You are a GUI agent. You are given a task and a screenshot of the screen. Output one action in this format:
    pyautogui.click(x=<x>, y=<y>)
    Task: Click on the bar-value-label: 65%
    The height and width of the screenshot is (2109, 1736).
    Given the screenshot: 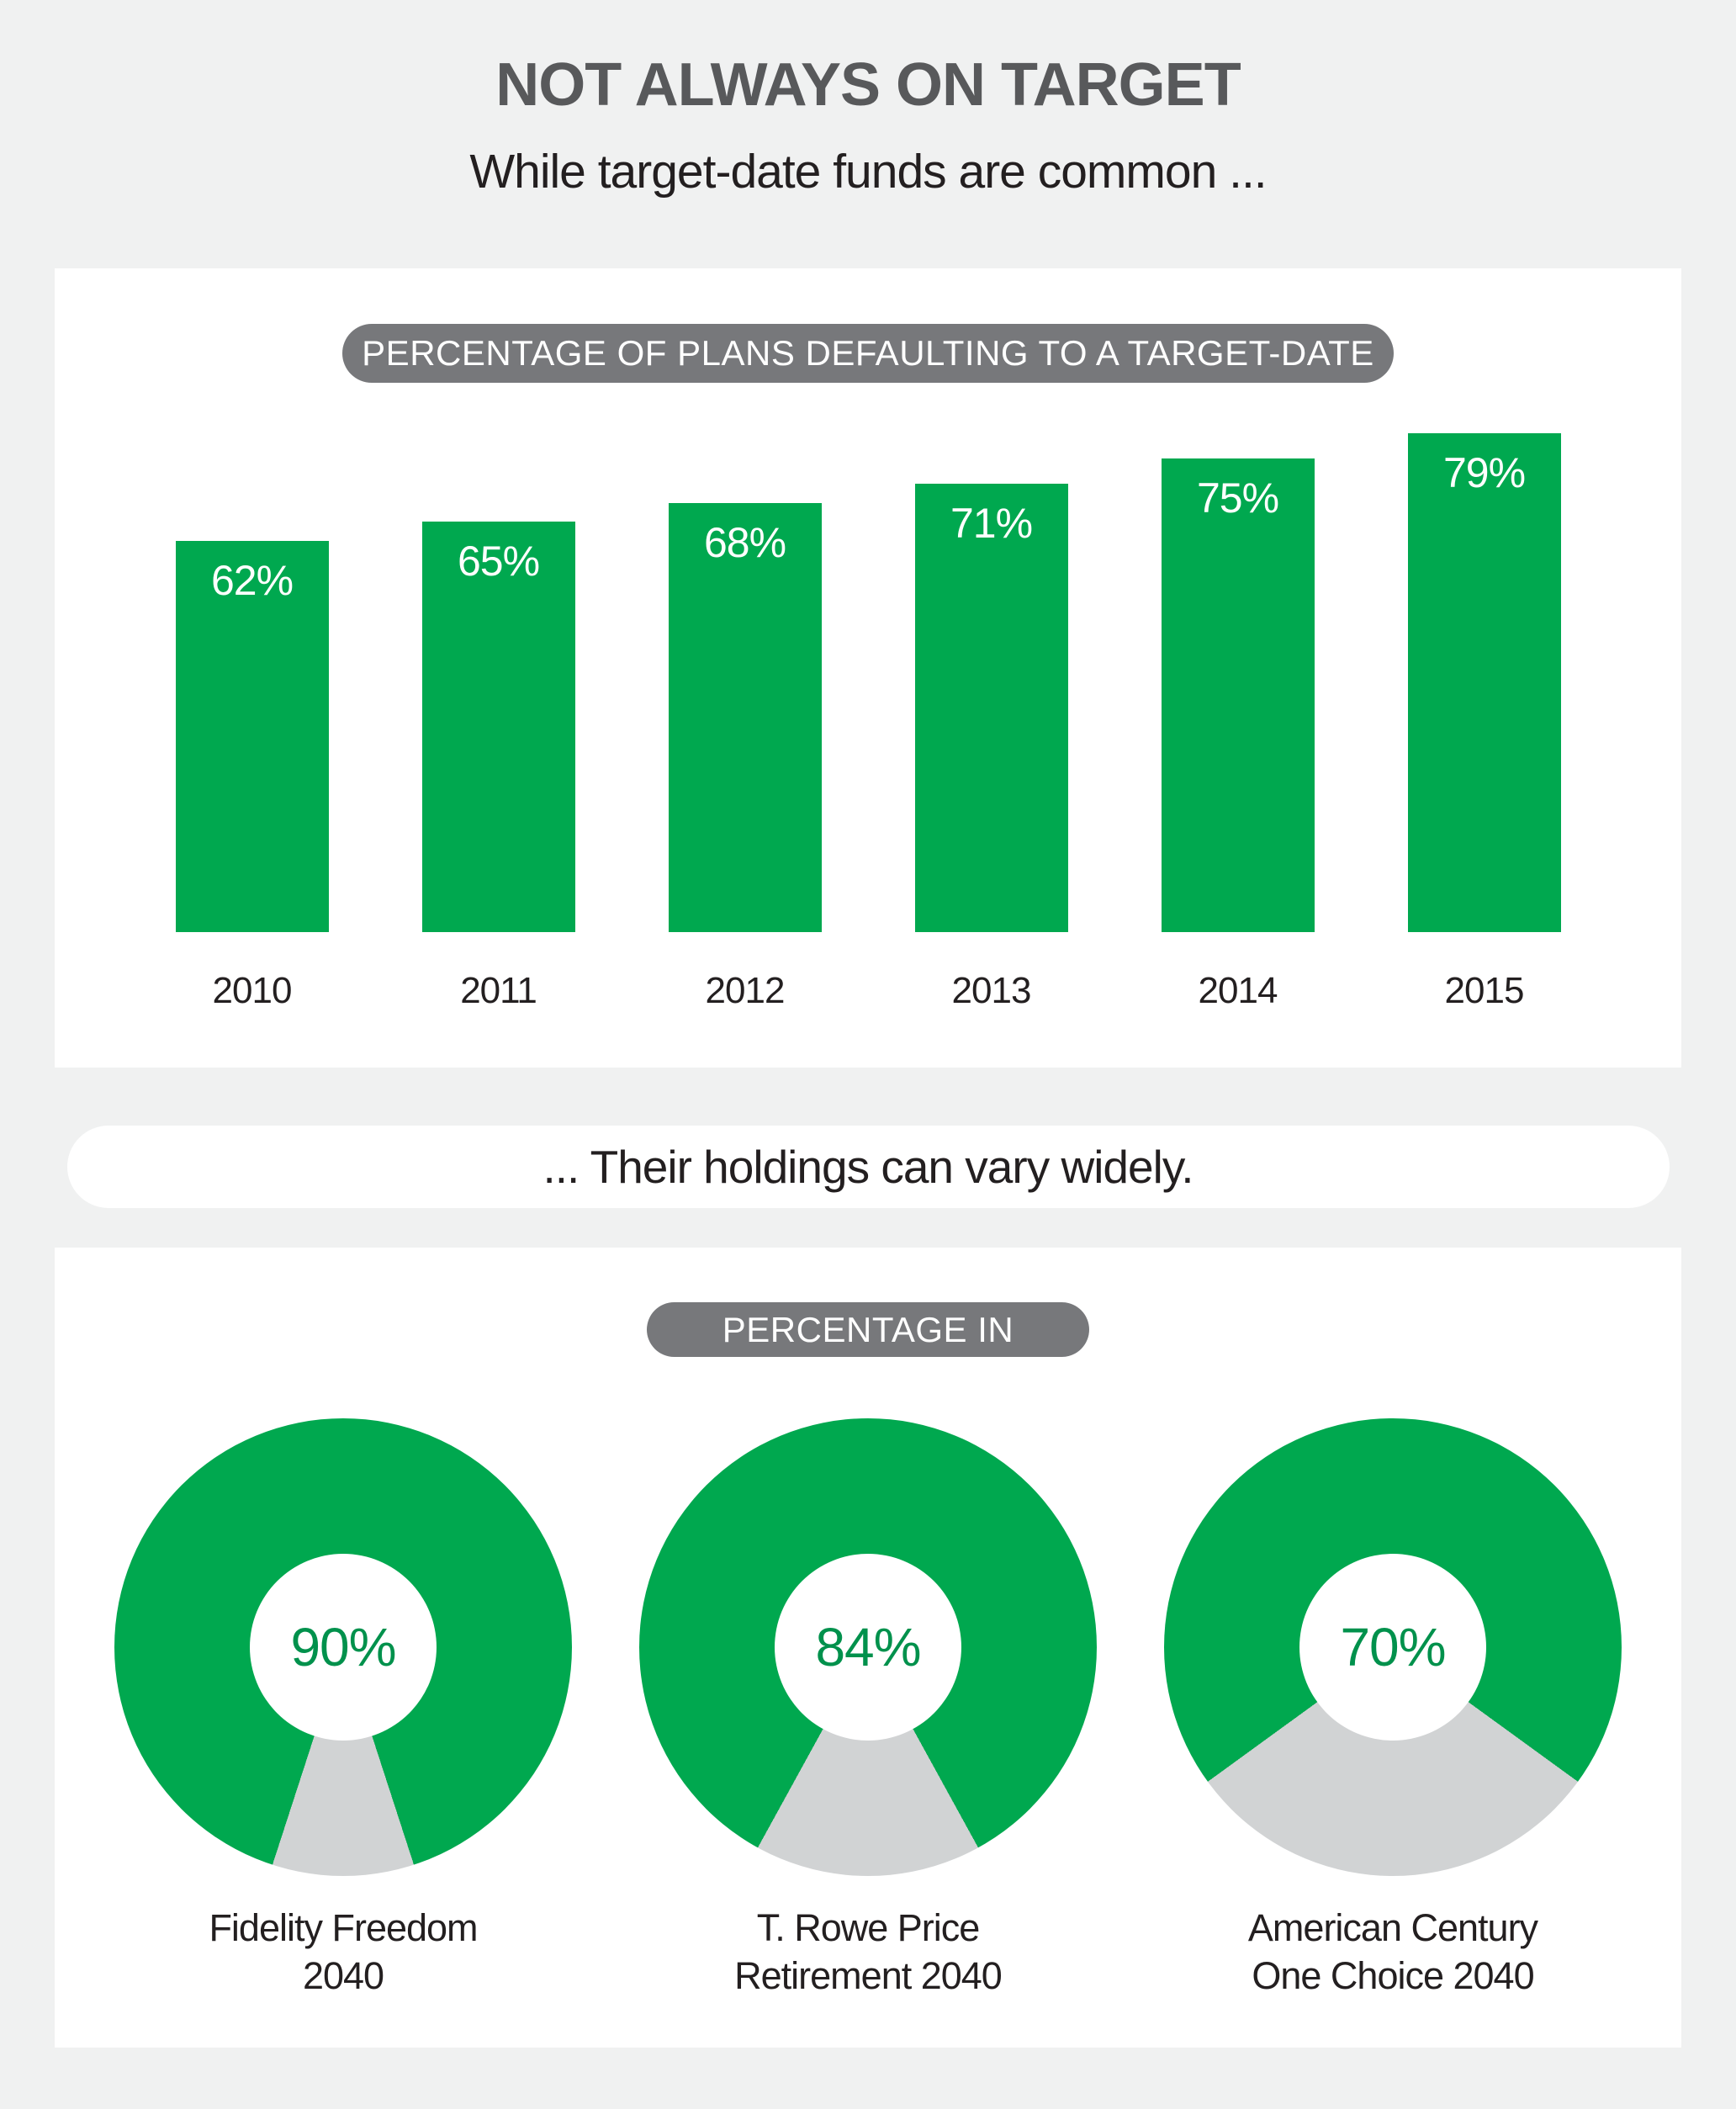 What is the action you would take?
    pyautogui.click(x=499, y=562)
    